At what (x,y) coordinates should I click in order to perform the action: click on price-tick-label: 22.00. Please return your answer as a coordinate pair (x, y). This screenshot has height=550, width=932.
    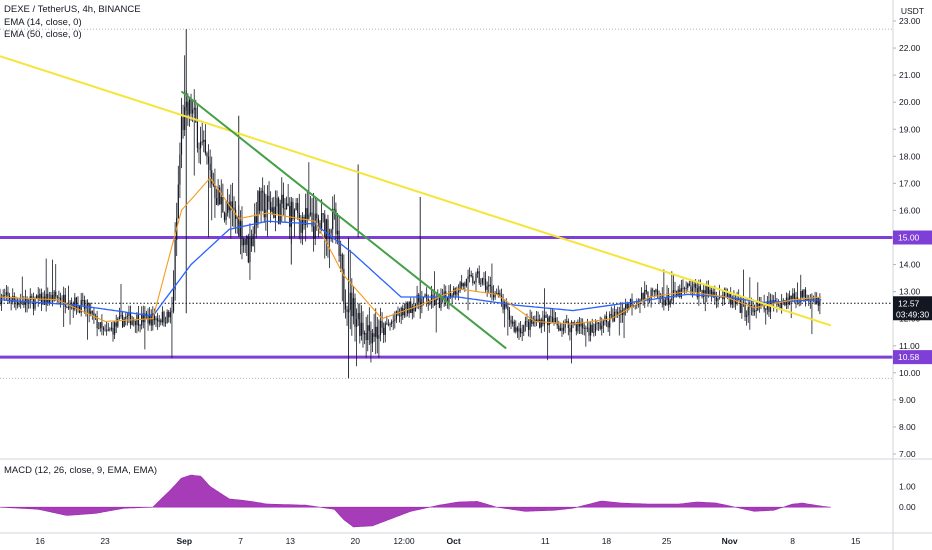
    Looking at the image, I should click on (910, 48).